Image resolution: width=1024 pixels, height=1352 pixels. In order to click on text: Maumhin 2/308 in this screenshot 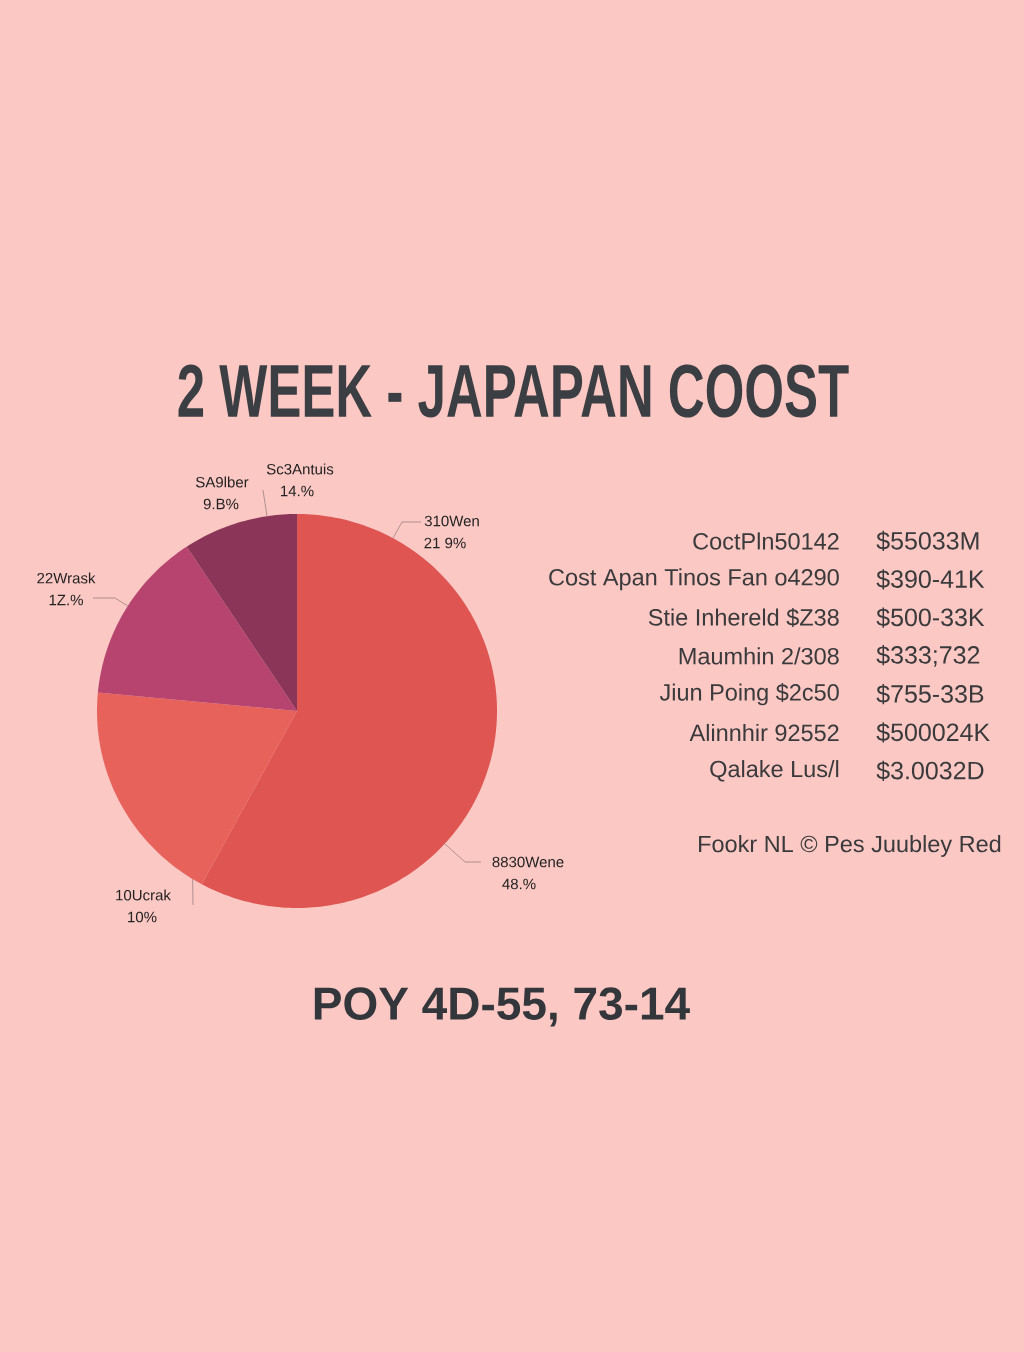, I will do `click(759, 656)`.